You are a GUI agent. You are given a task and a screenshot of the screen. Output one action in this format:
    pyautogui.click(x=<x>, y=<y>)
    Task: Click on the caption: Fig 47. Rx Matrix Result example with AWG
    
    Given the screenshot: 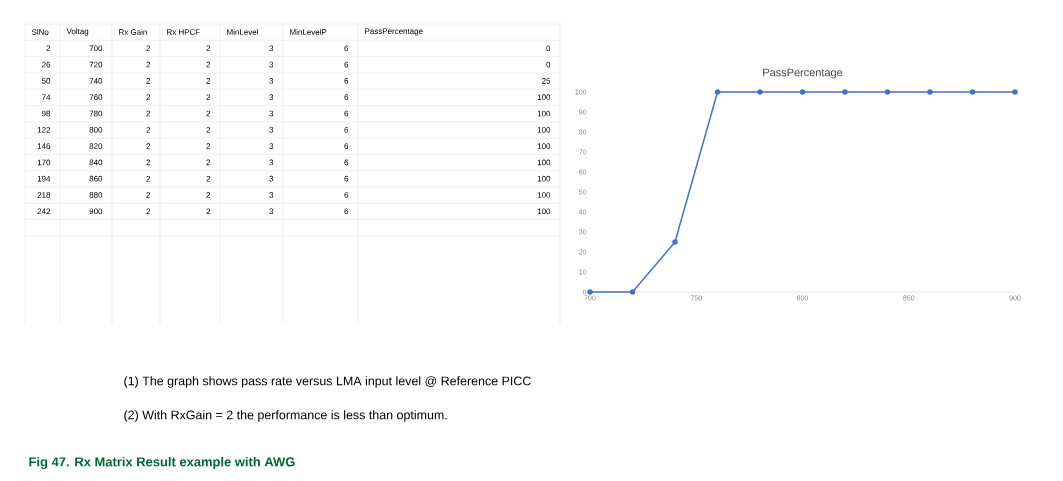 What is the action you would take?
    pyautogui.click(x=162, y=463)
    